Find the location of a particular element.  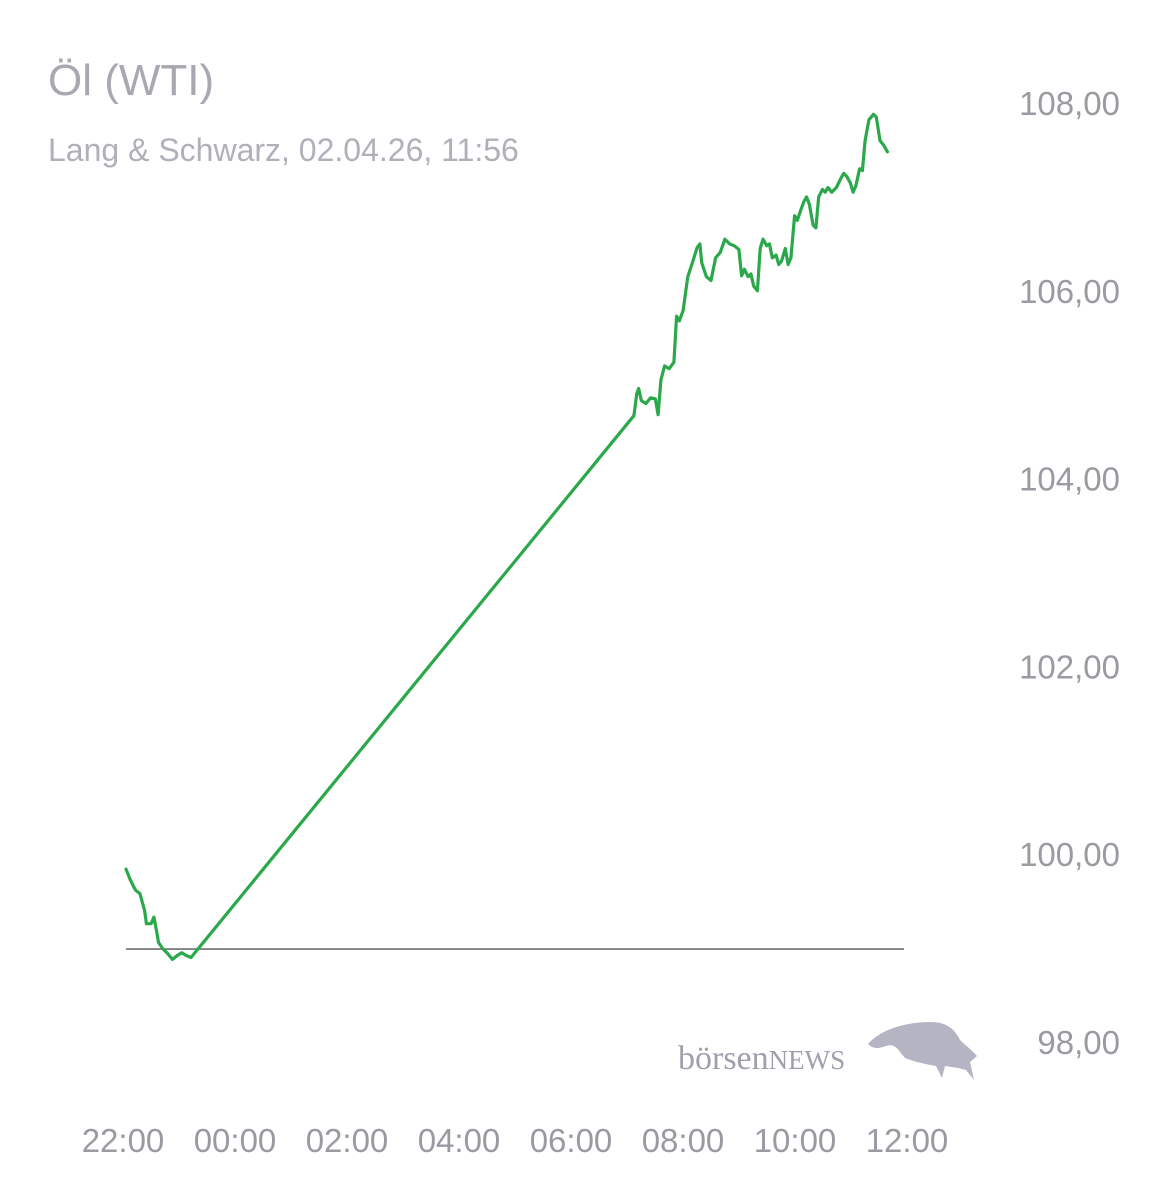

y-tick-label: 106,00 is located at coordinates (1069, 291).